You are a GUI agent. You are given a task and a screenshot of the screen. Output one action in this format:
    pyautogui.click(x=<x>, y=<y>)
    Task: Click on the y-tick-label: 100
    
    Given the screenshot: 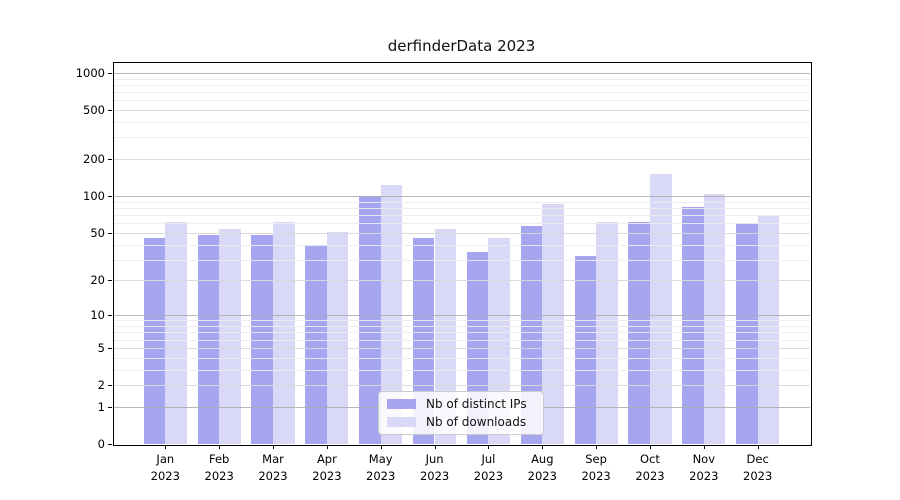 What is the action you would take?
    pyautogui.click(x=94, y=196)
    